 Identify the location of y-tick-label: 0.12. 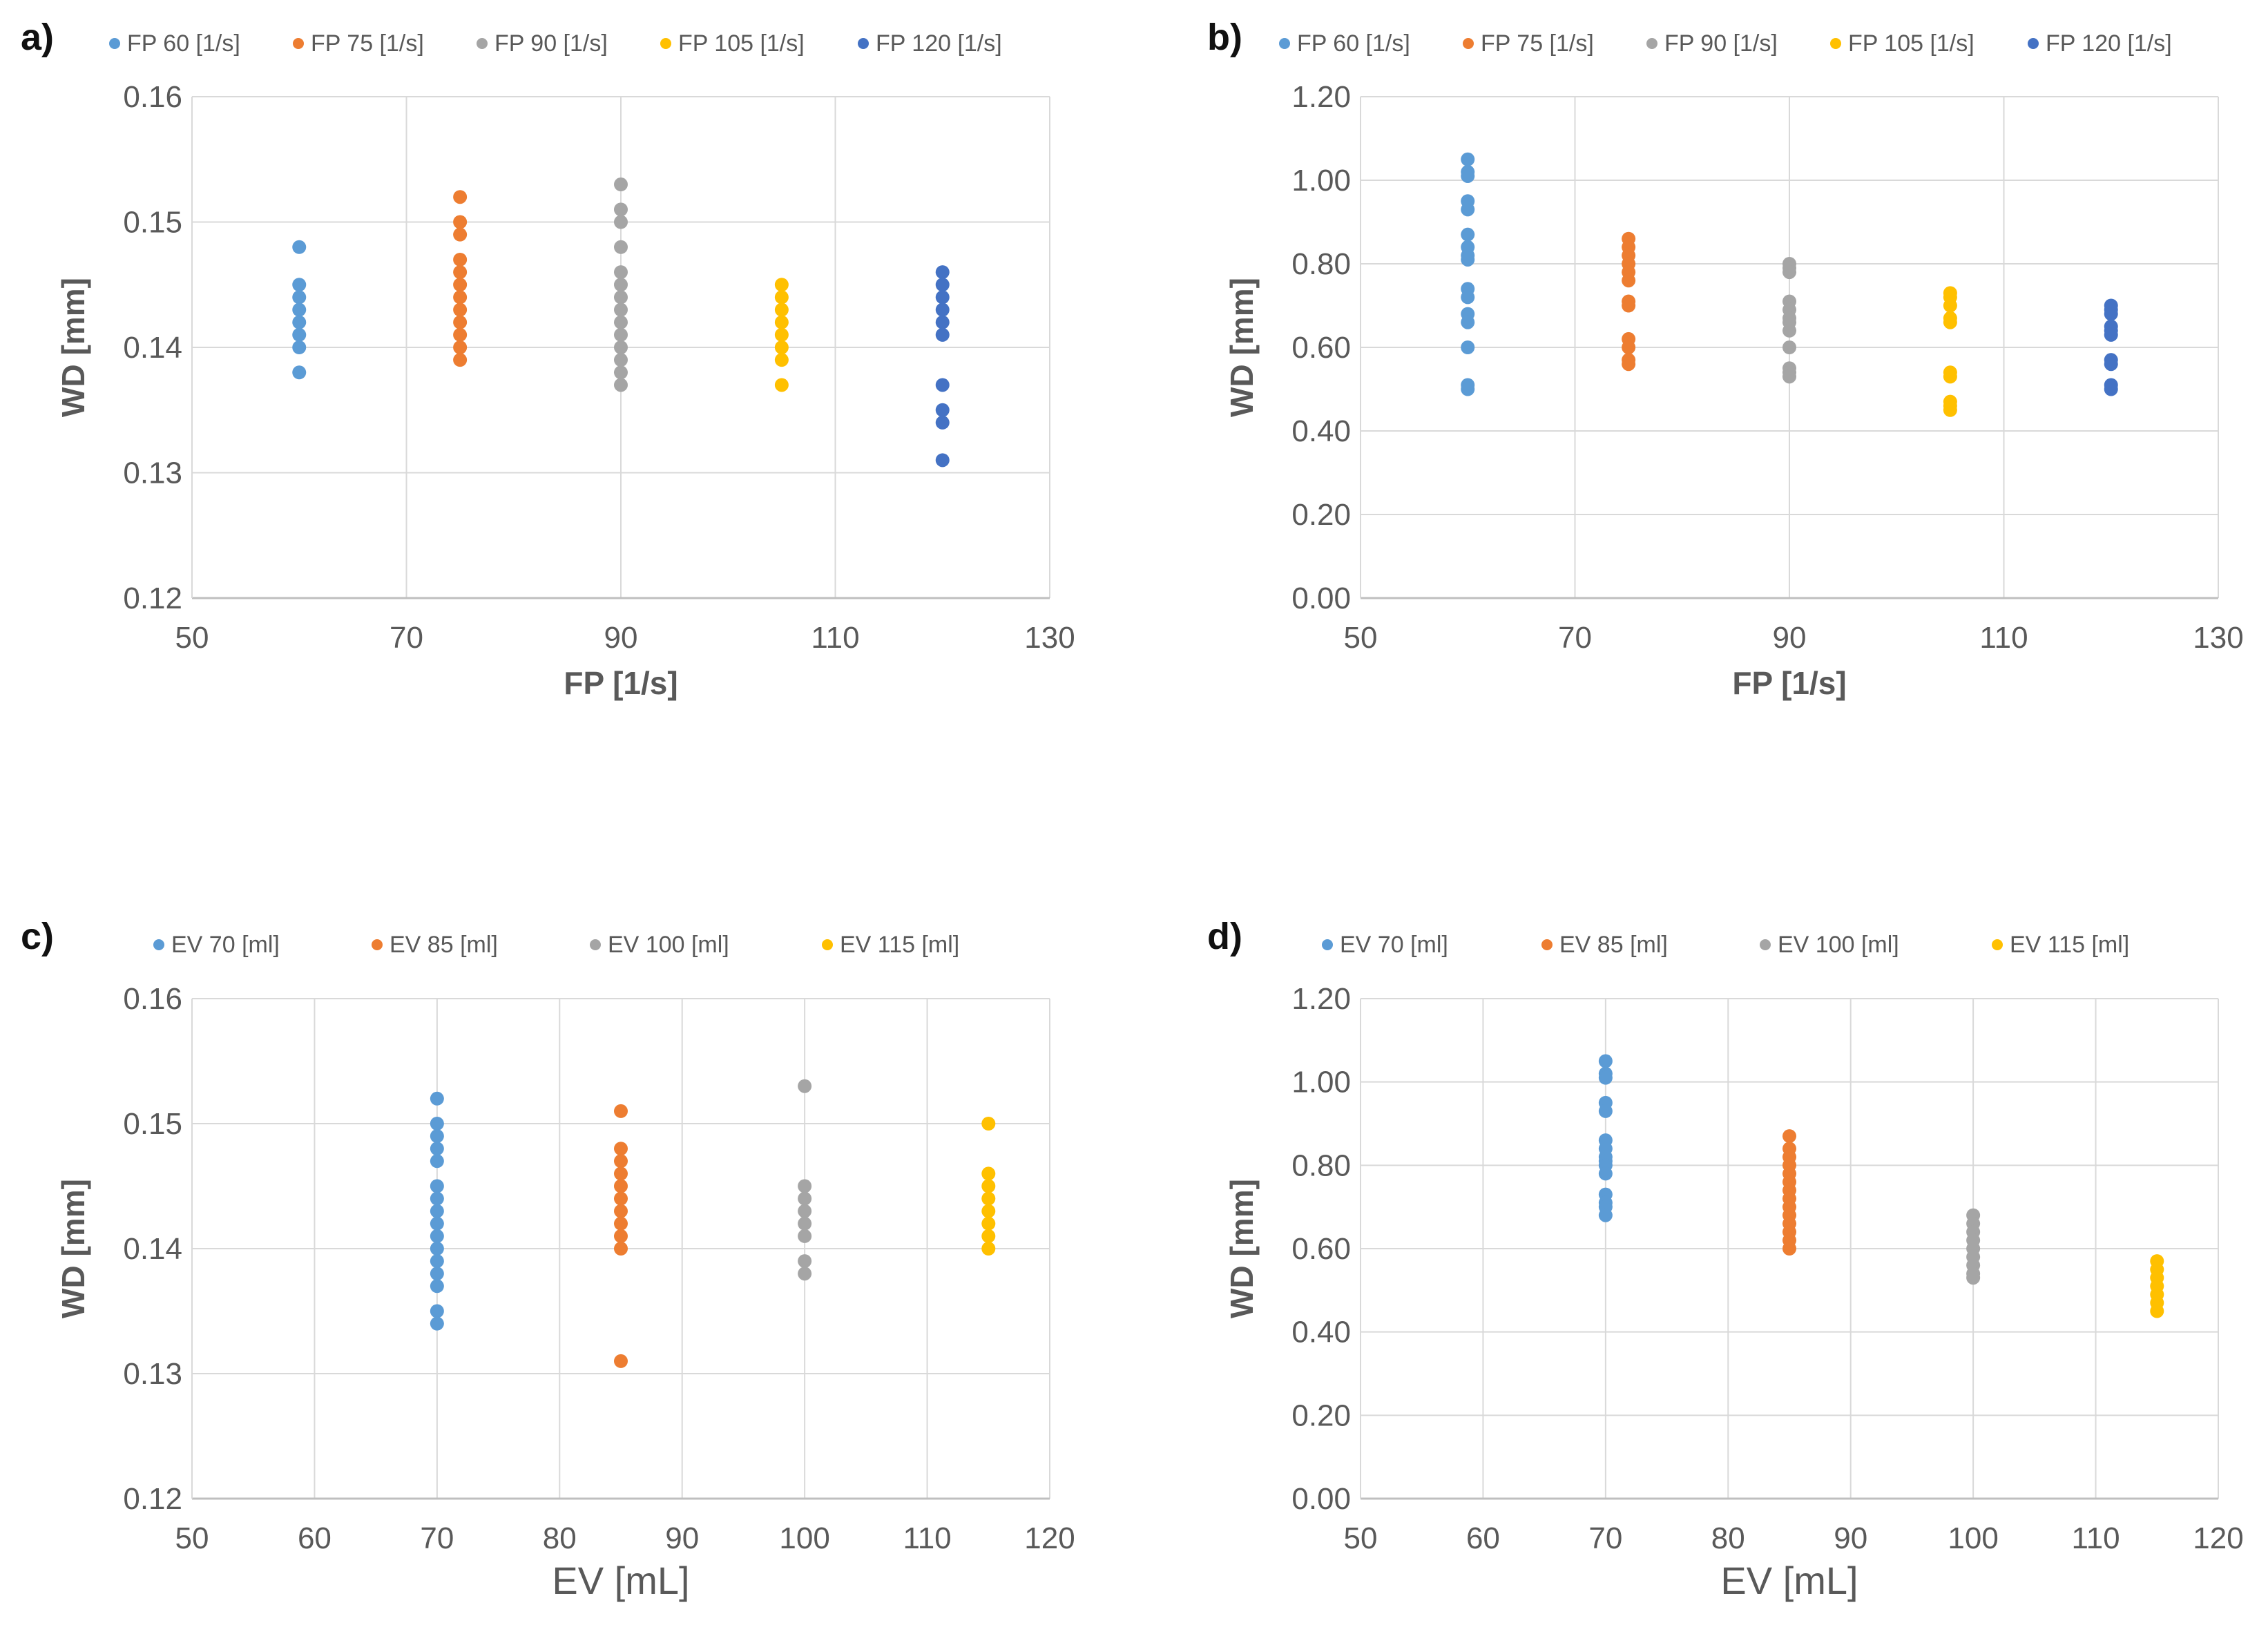
(152, 598).